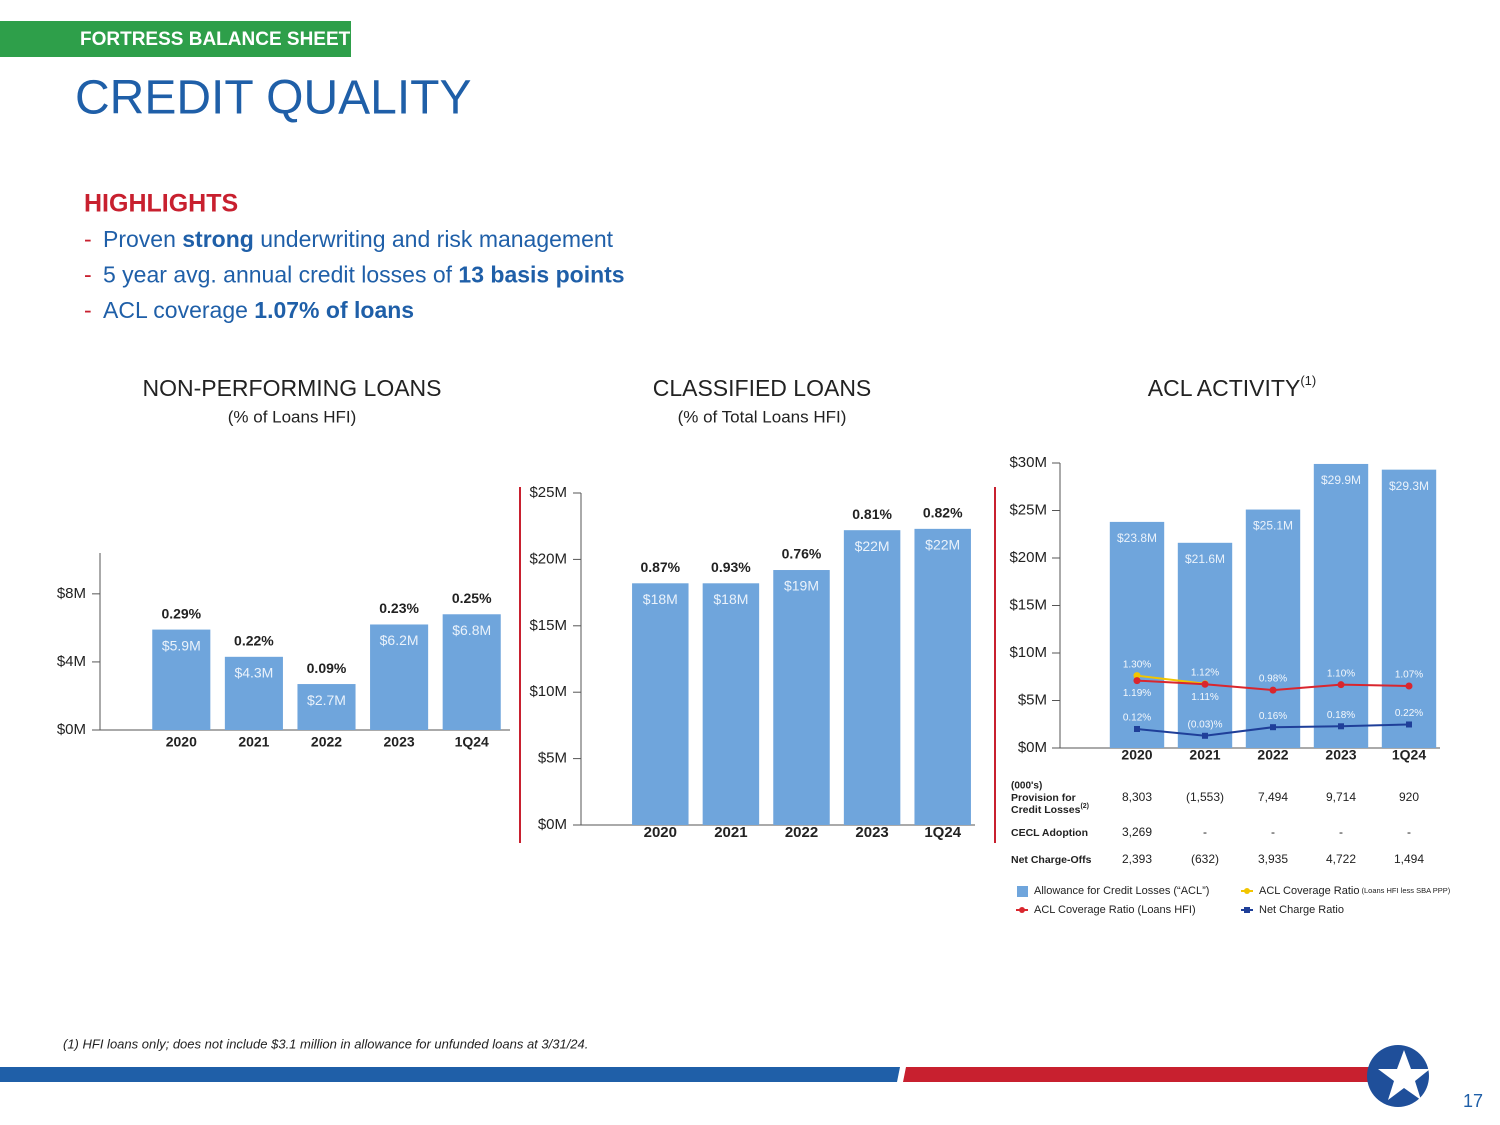 Image resolution: width=1500 pixels, height=1125 pixels. I want to click on section-label: FORTRESS BALANCE SHEET, so click(215, 39).